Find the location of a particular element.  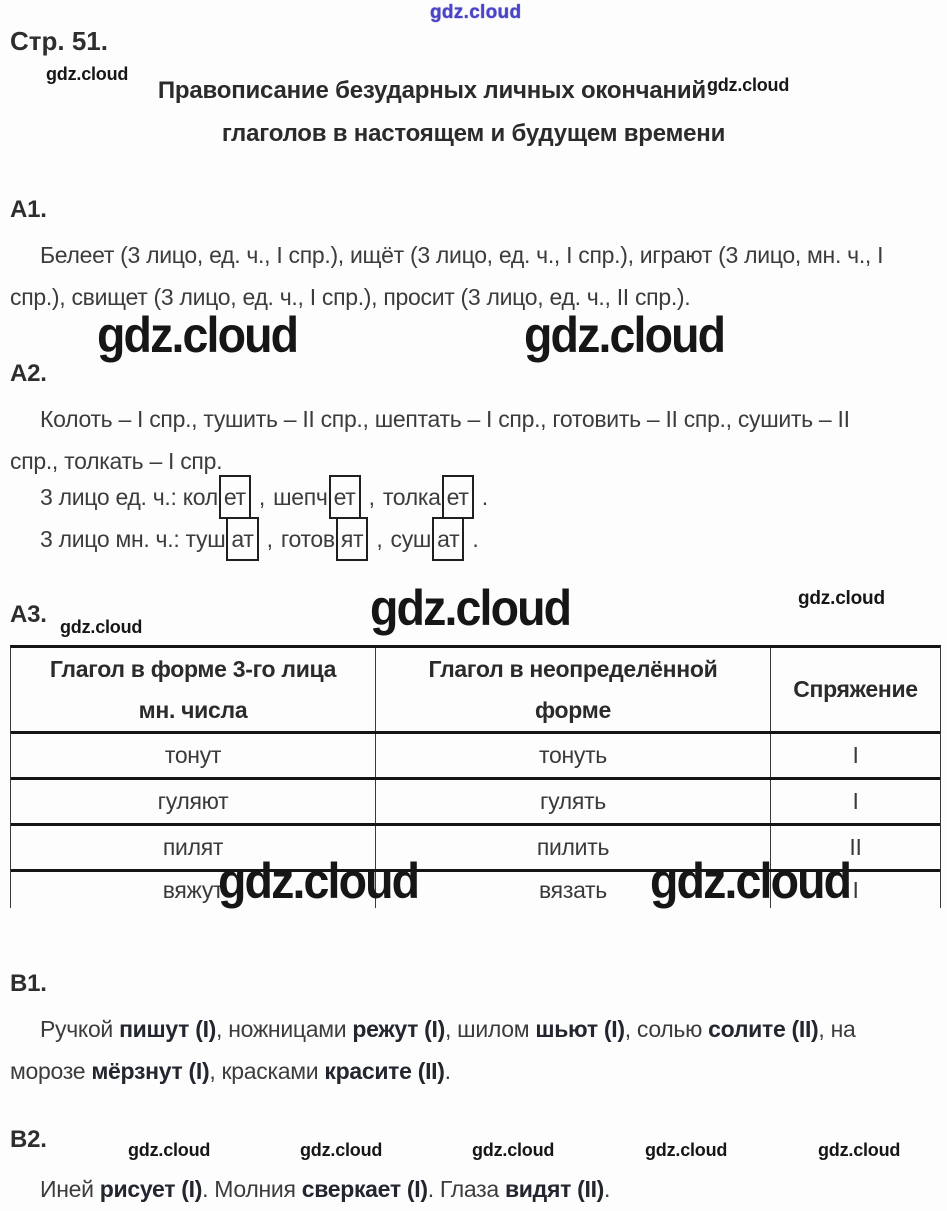

cell-verb-infinitive: гулять is located at coordinates (573, 801).